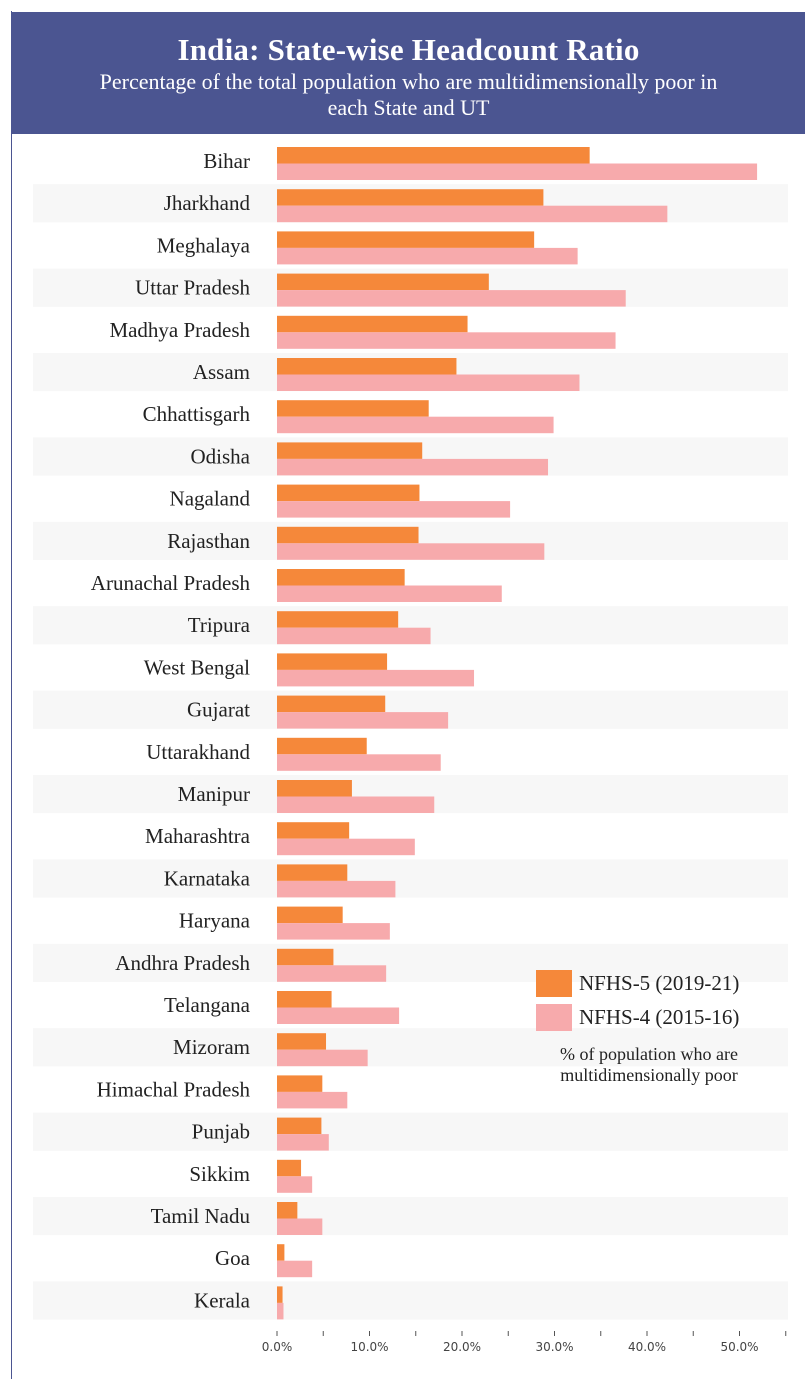 This screenshot has height=1379, width=805. Describe the element at coordinates (369, 1347) in the screenshot. I see `x-tick-label: 10.0%` at that location.